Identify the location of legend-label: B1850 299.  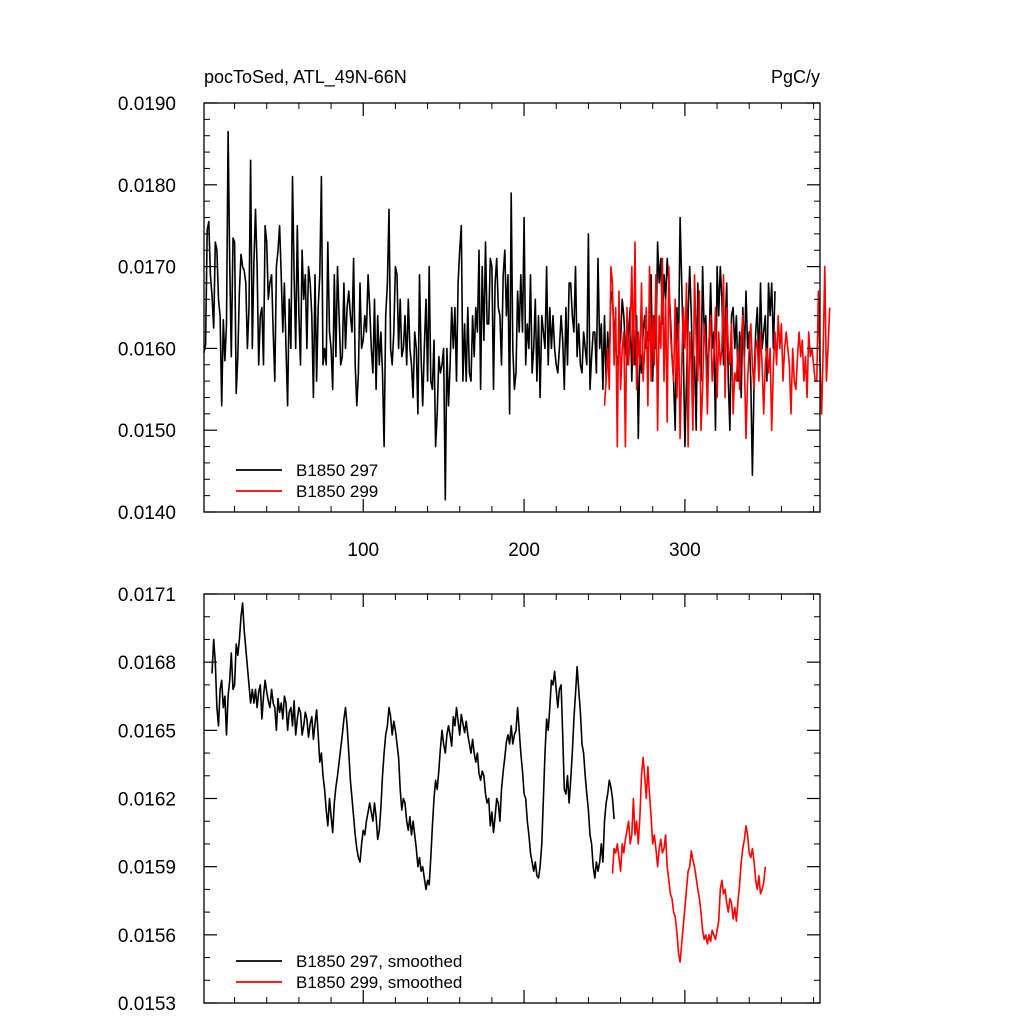
(337, 491).